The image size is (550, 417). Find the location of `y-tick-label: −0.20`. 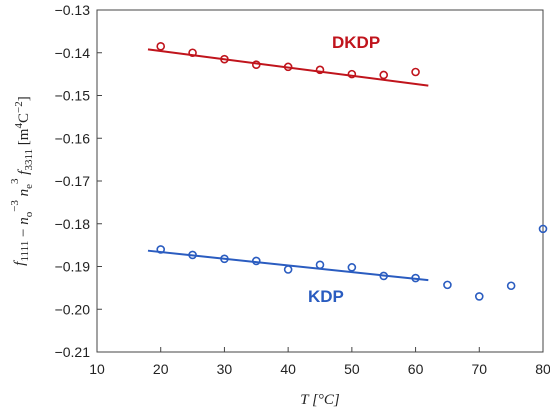

y-tick-label: −0.20 is located at coordinates (73, 309).